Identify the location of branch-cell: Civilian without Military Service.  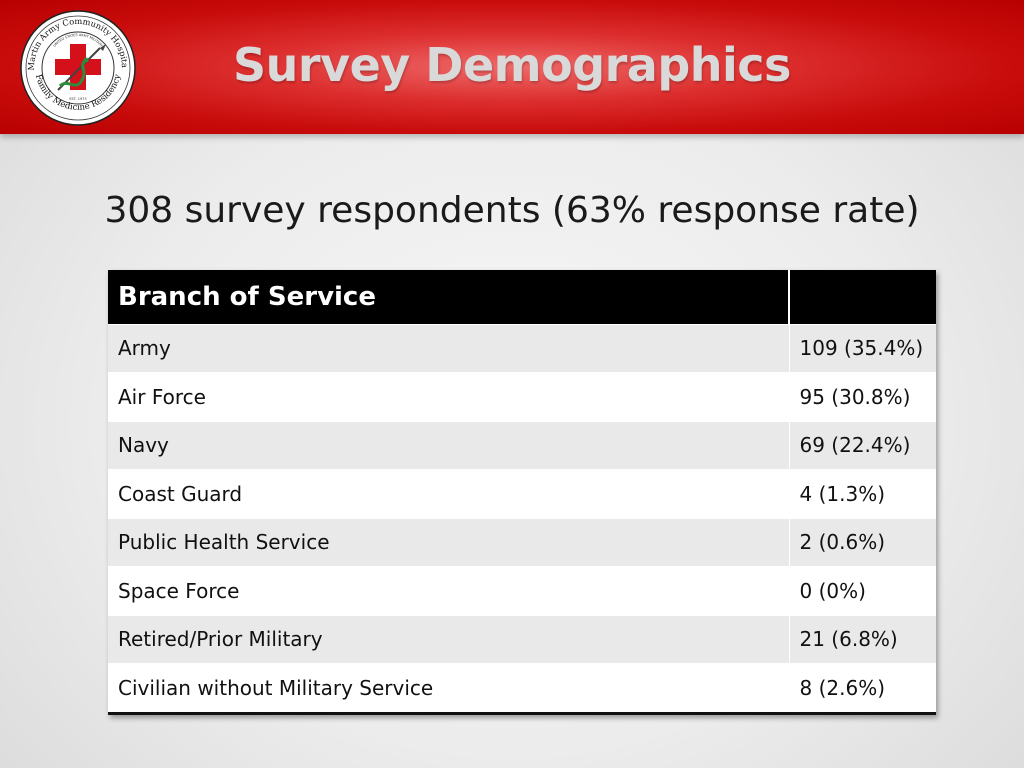
(448, 687).